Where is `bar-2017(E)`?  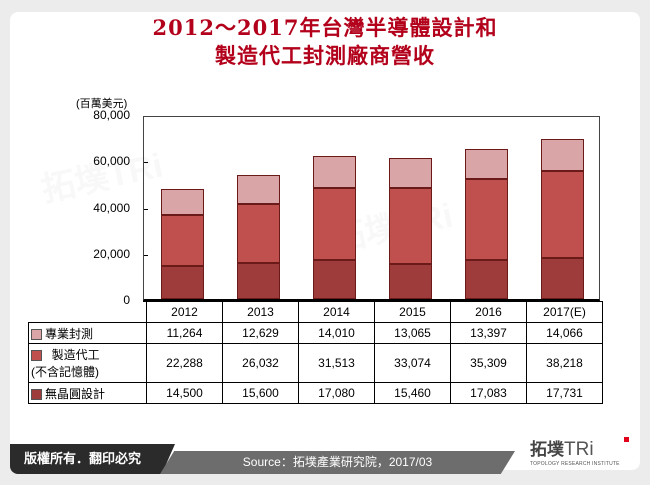
bar-2017(E) is located at coordinates (563, 208).